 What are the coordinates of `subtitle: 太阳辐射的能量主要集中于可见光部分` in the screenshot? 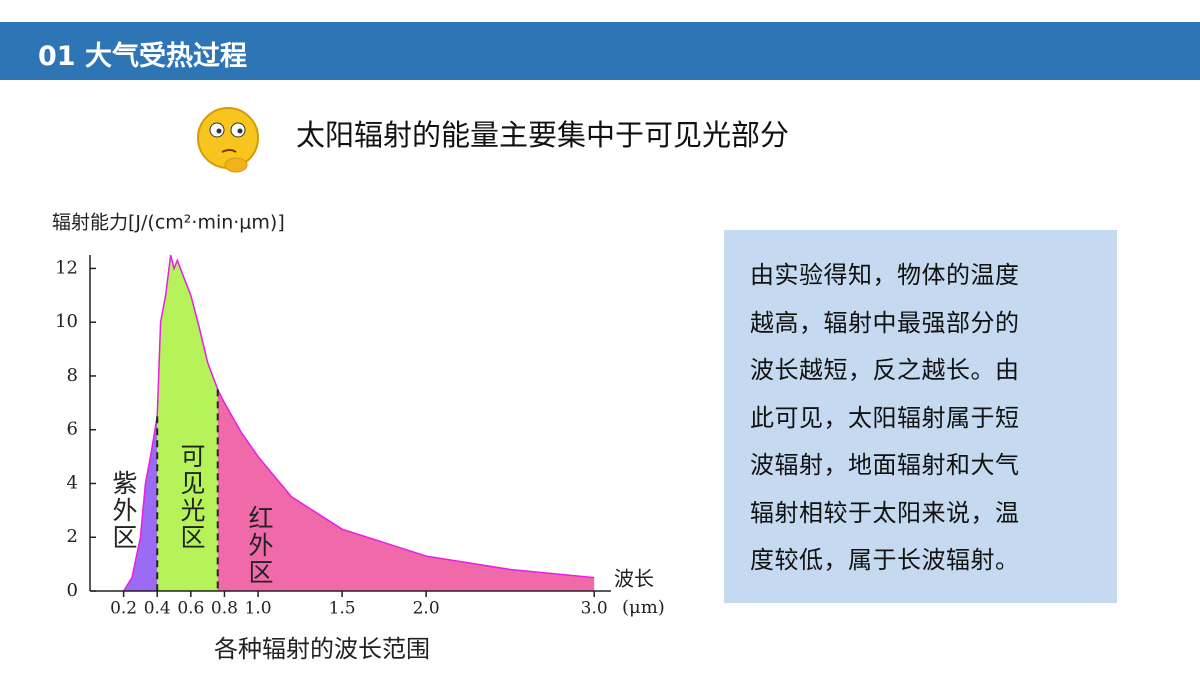 It's located at (543, 135).